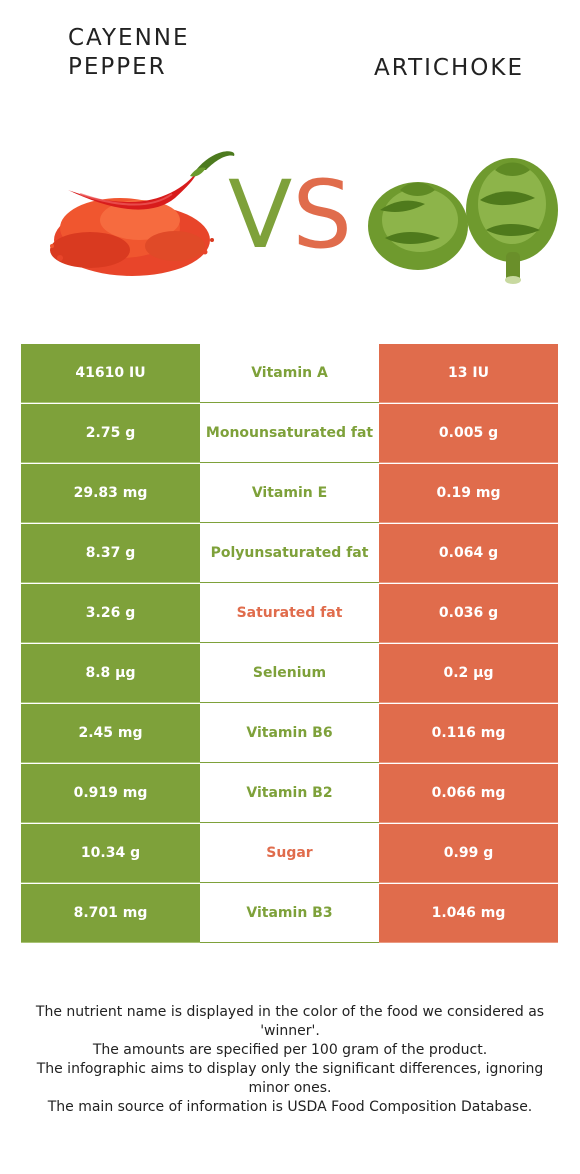 The image size is (580, 1174). I want to click on artichoke-value: 1.046 mg, so click(468, 913).